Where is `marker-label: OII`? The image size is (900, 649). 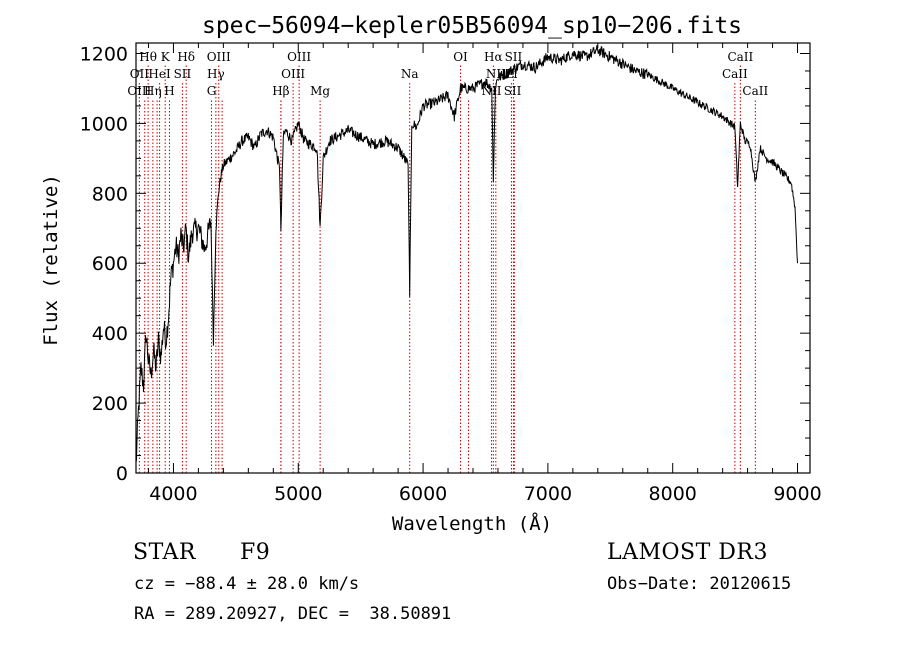
marker-label: OII is located at coordinates (140, 74).